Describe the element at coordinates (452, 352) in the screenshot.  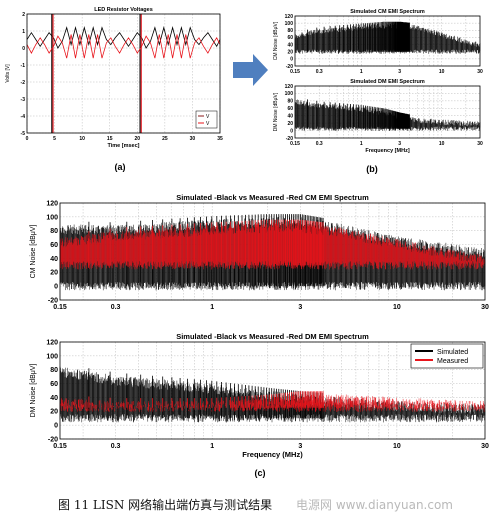
I see `legend-label: Simulated` at that location.